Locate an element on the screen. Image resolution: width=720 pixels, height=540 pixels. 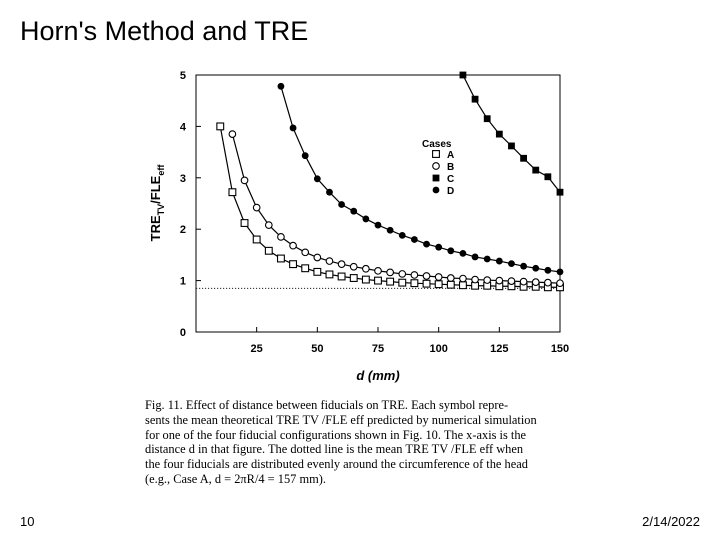
slide-title: Horn's Method and TRE is located at coordinates (164, 31).